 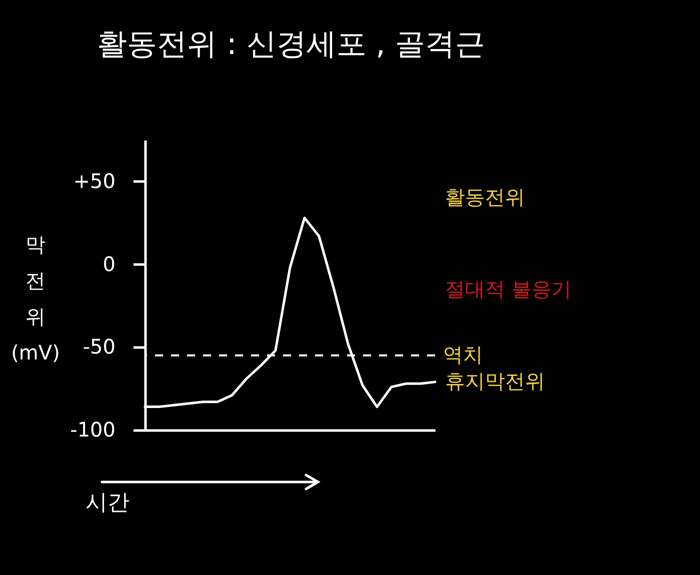 What do you see at coordinates (94, 180) in the screenshot?
I see `y-tick-label: +50` at bounding box center [94, 180].